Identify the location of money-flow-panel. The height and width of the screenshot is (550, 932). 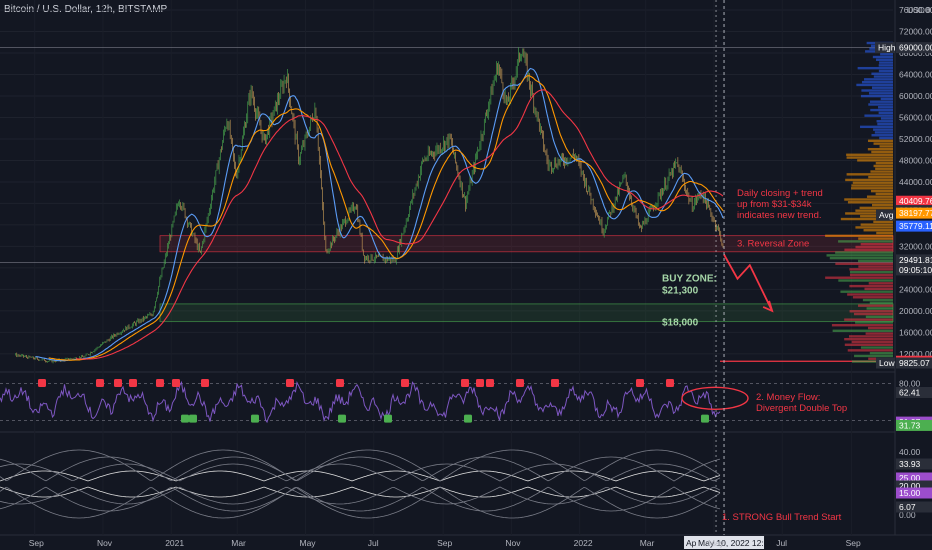
(446, 401).